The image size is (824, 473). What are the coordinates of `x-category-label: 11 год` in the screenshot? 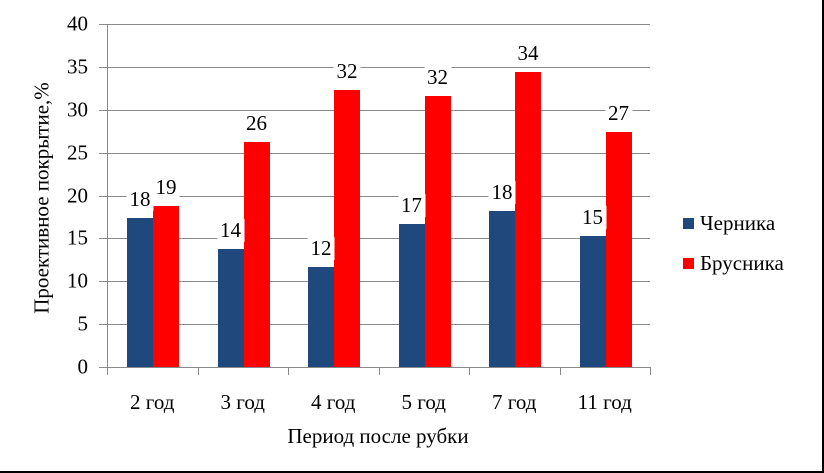 It's located at (604, 402).